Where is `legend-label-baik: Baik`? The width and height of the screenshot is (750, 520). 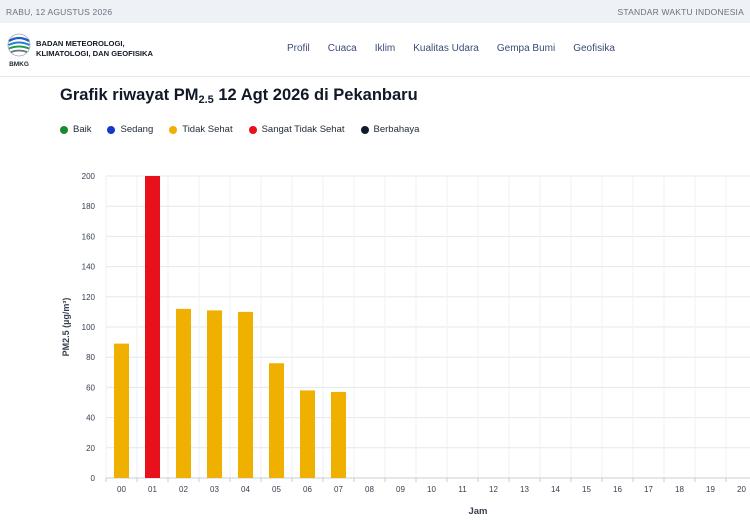 legend-label-baik: Baik is located at coordinates (82, 129).